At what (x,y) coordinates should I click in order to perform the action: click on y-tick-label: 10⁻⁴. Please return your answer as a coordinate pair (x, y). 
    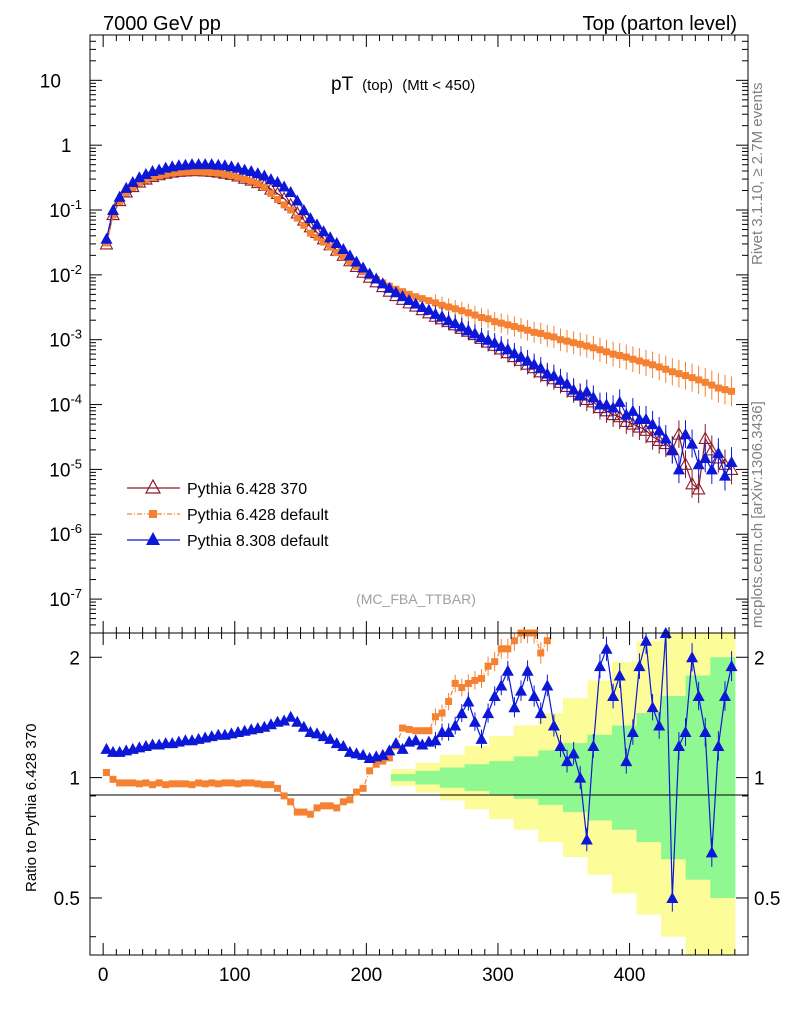
    Looking at the image, I should click on (65, 404).